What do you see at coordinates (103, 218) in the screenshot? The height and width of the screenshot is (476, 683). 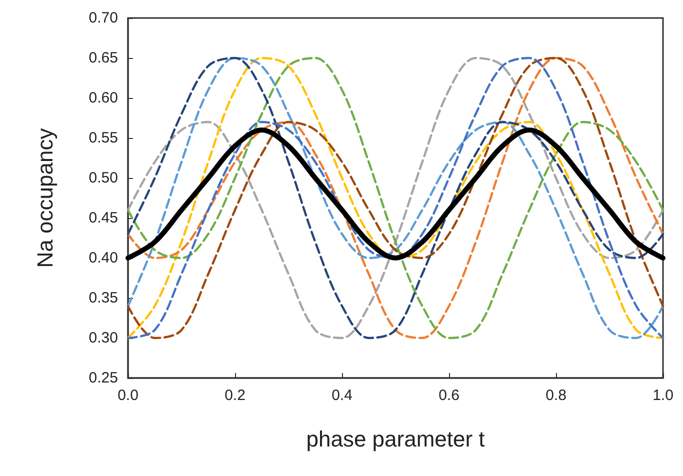 I see `y-tick-label: 0.45` at bounding box center [103, 218].